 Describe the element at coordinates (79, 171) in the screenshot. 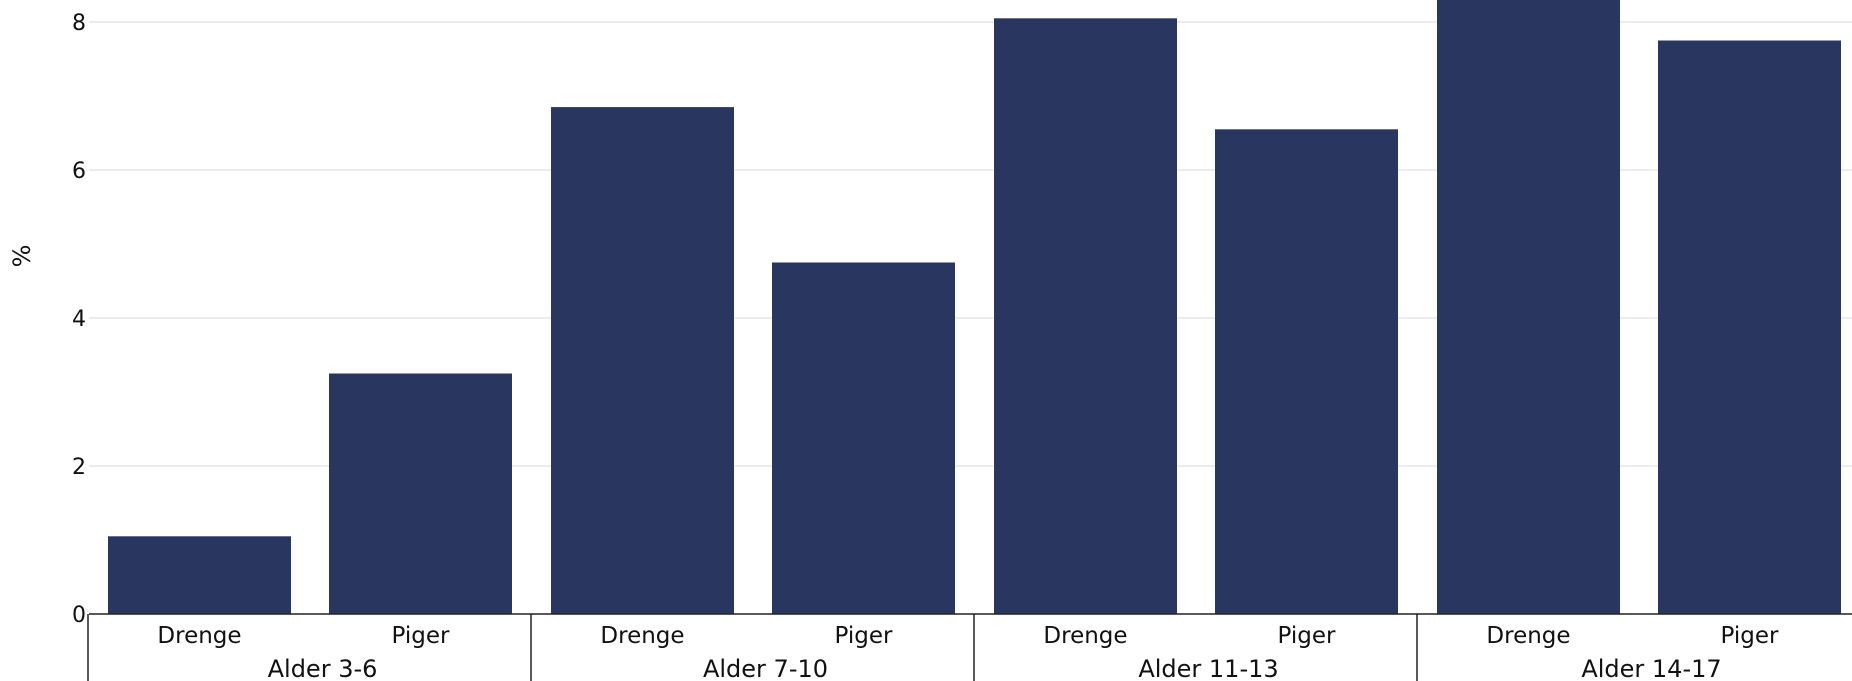

I see `y-tick-label: 6` at that location.